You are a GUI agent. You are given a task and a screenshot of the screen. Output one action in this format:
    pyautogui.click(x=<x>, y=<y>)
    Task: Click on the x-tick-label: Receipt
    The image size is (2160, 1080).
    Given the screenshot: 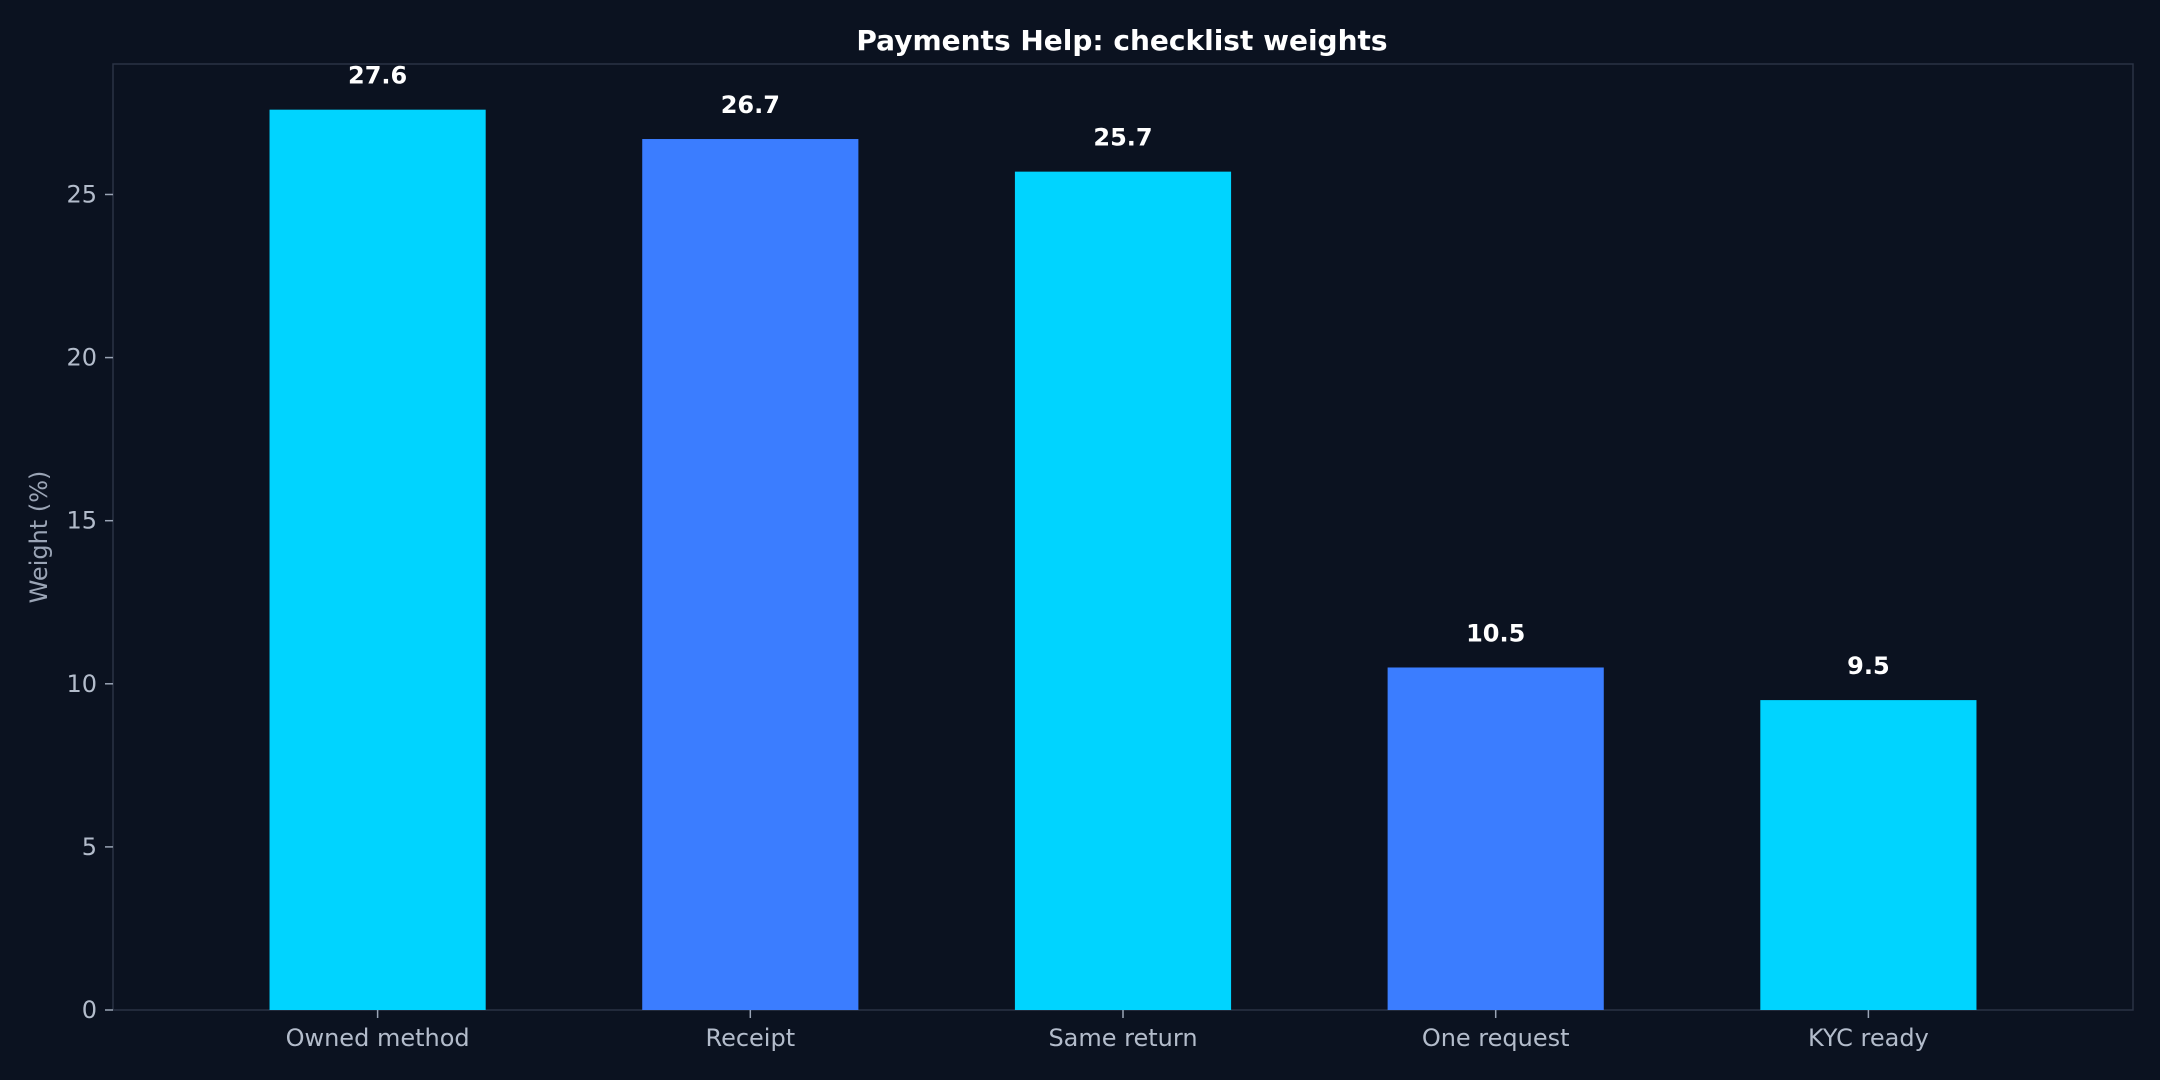 What is the action you would take?
    pyautogui.click(x=750, y=1038)
    